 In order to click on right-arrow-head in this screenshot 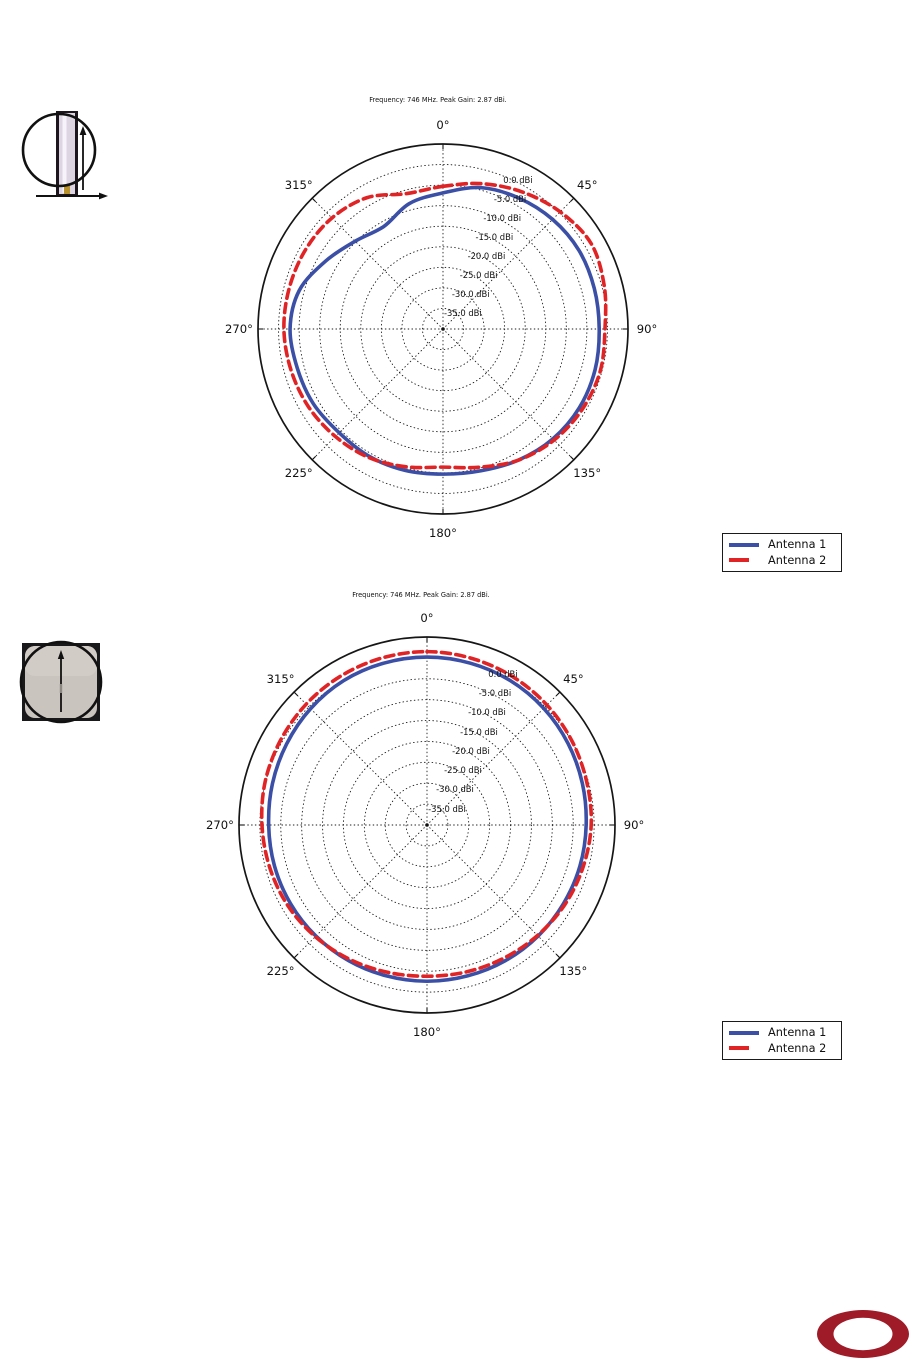, I will do `click(103, 196)`.